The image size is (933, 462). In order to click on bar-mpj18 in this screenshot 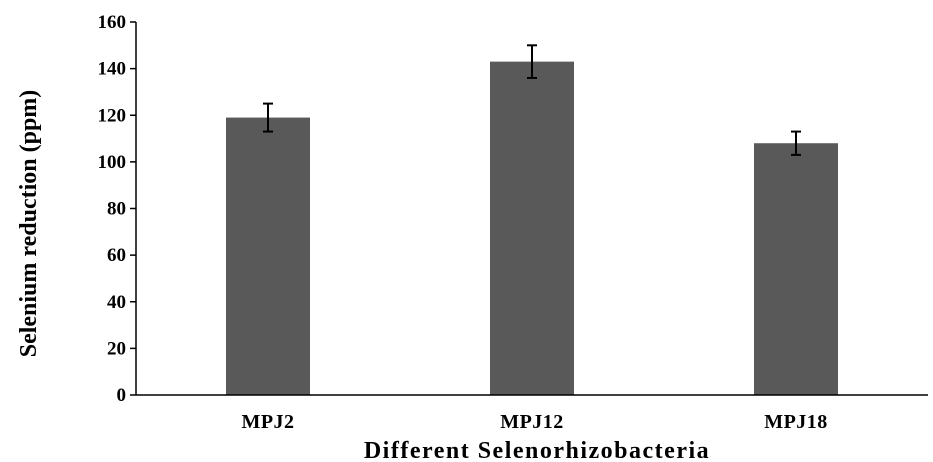, I will do `click(796, 269)`.